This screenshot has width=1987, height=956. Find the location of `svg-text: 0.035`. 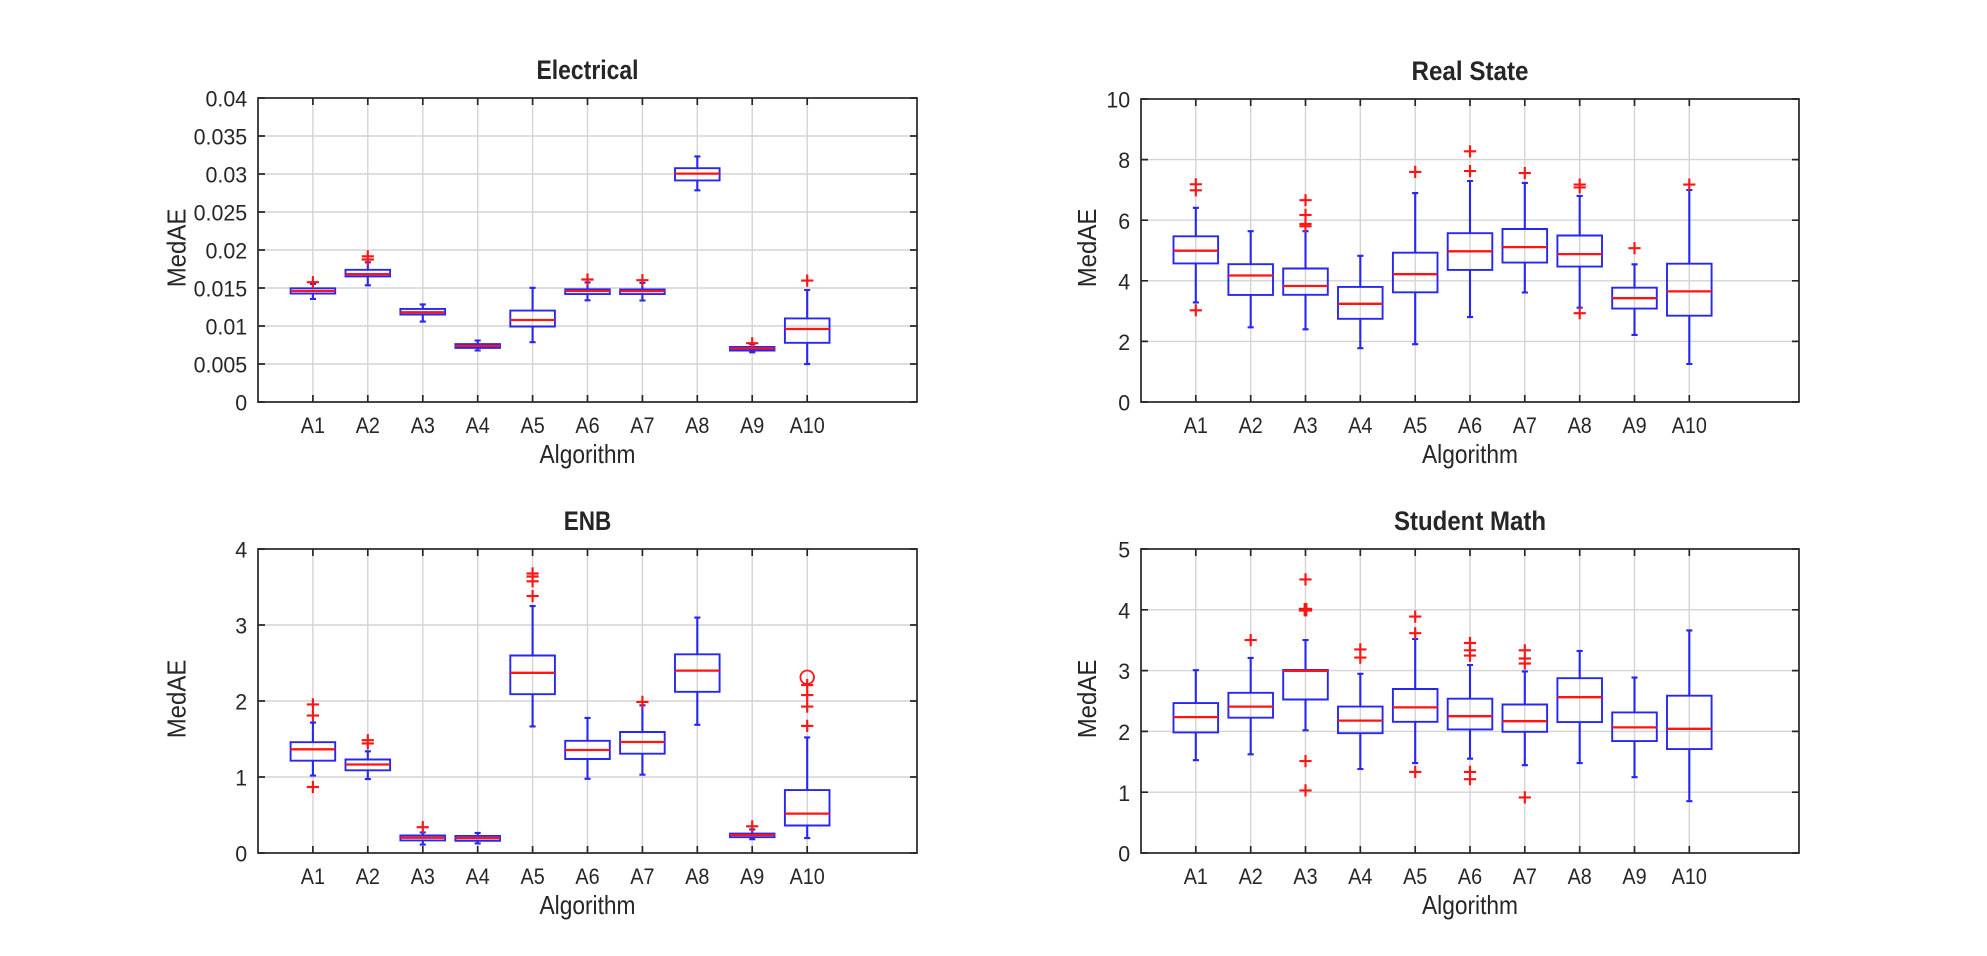

svg-text: 0.035 is located at coordinates (221, 137).